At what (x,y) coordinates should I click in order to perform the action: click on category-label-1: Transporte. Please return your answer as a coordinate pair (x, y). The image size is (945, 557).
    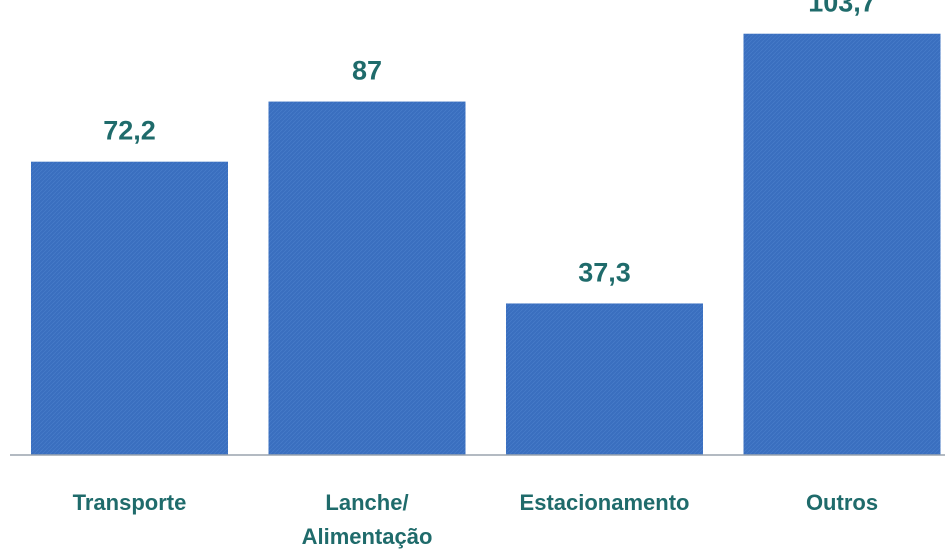
    Looking at the image, I should click on (130, 502).